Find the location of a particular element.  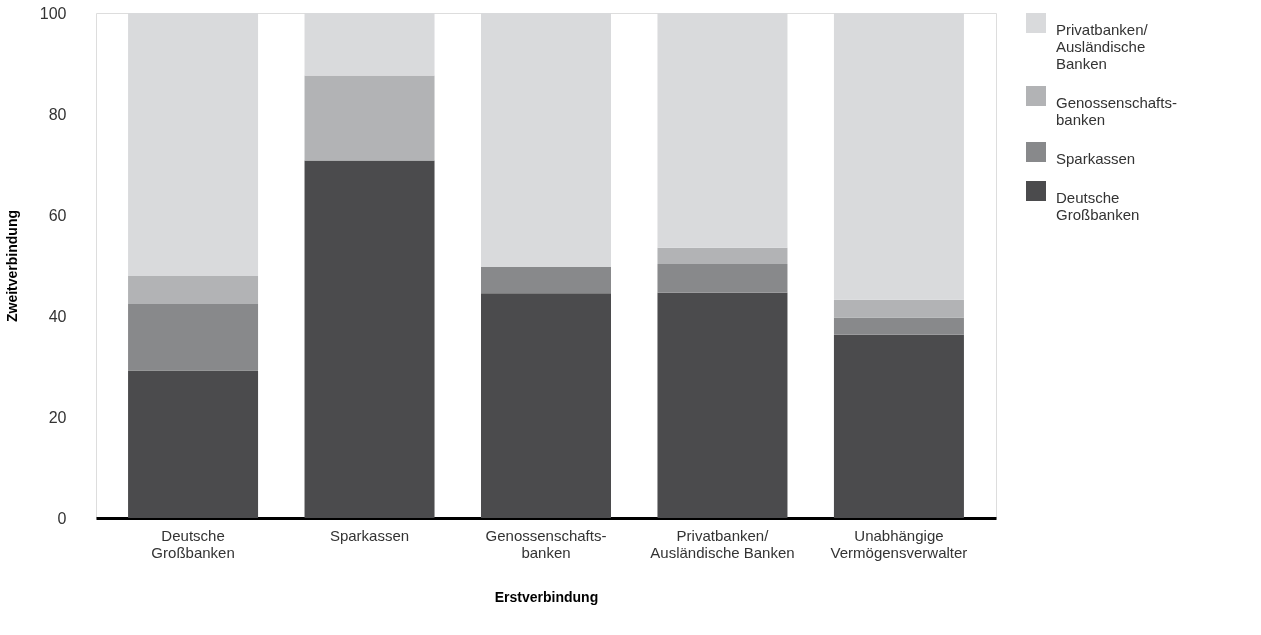

y-axis-title: Zweitverbindung is located at coordinates (11, 266).